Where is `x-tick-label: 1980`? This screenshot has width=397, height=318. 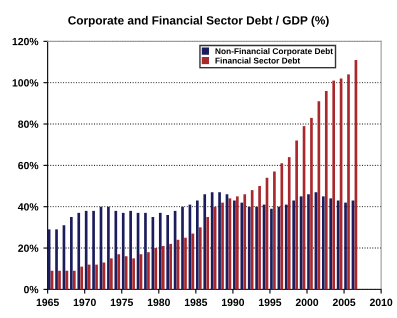
x-tick-label: 1980 is located at coordinates (159, 302).